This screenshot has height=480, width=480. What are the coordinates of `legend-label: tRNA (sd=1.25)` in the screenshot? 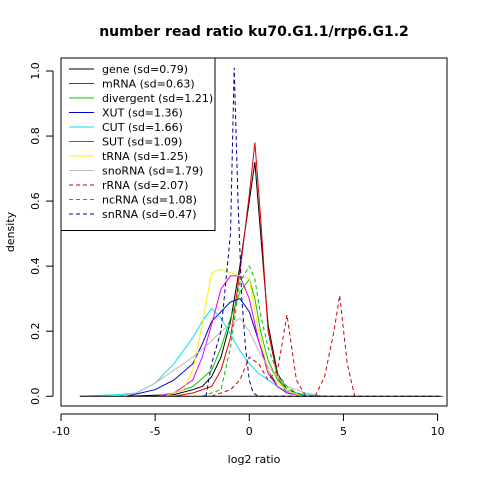 It's located at (145, 156).